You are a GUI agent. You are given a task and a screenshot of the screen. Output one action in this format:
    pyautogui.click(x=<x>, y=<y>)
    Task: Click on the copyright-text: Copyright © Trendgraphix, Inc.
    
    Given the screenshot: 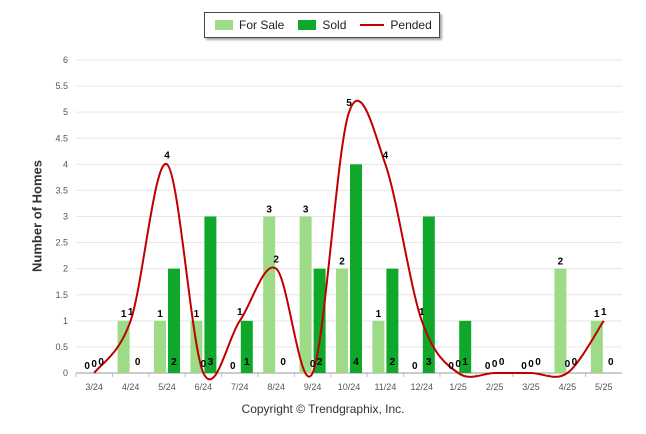 What is the action you would take?
    pyautogui.click(x=323, y=409)
    